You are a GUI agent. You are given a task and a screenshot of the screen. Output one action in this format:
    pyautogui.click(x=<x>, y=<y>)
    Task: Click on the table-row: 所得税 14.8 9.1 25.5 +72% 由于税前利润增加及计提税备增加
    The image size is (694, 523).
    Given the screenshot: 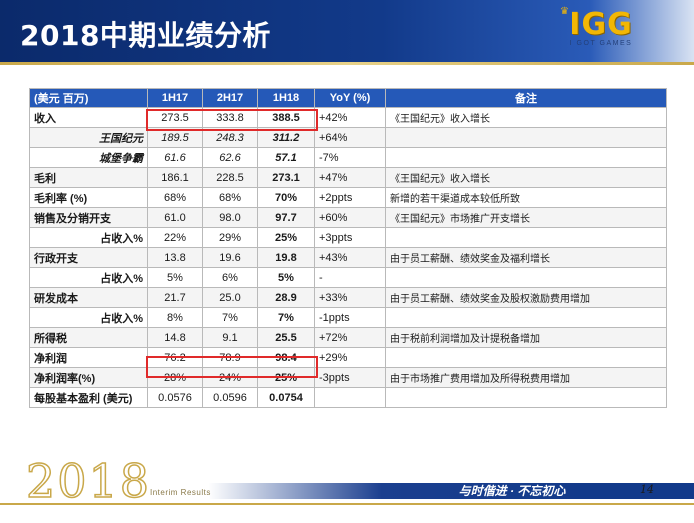 What is the action you would take?
    pyautogui.click(x=348, y=337)
    